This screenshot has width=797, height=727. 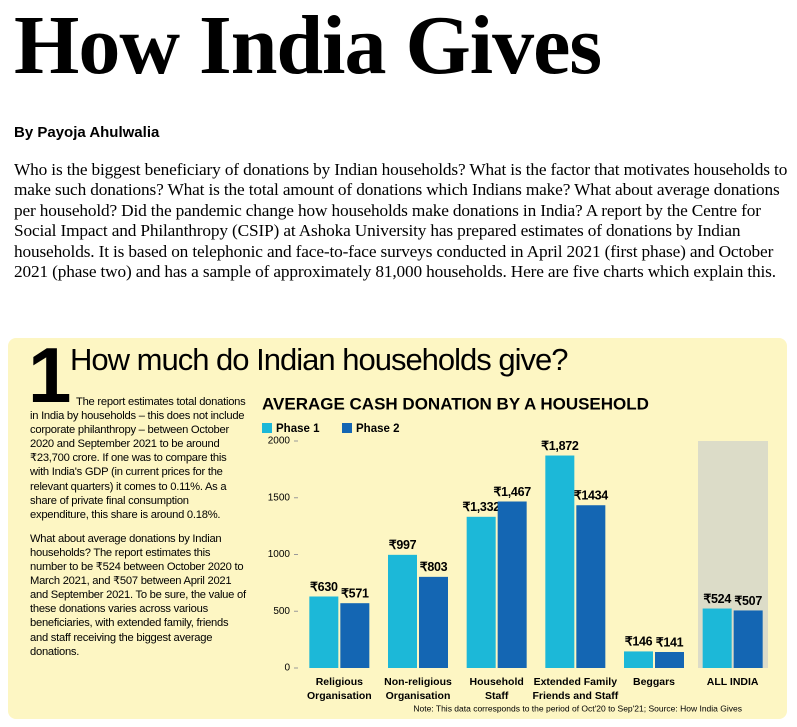 What do you see at coordinates (455, 403) in the screenshot?
I see `chart-title: AVERAGE CASH DONATION BY A HOUSEHOLD` at bounding box center [455, 403].